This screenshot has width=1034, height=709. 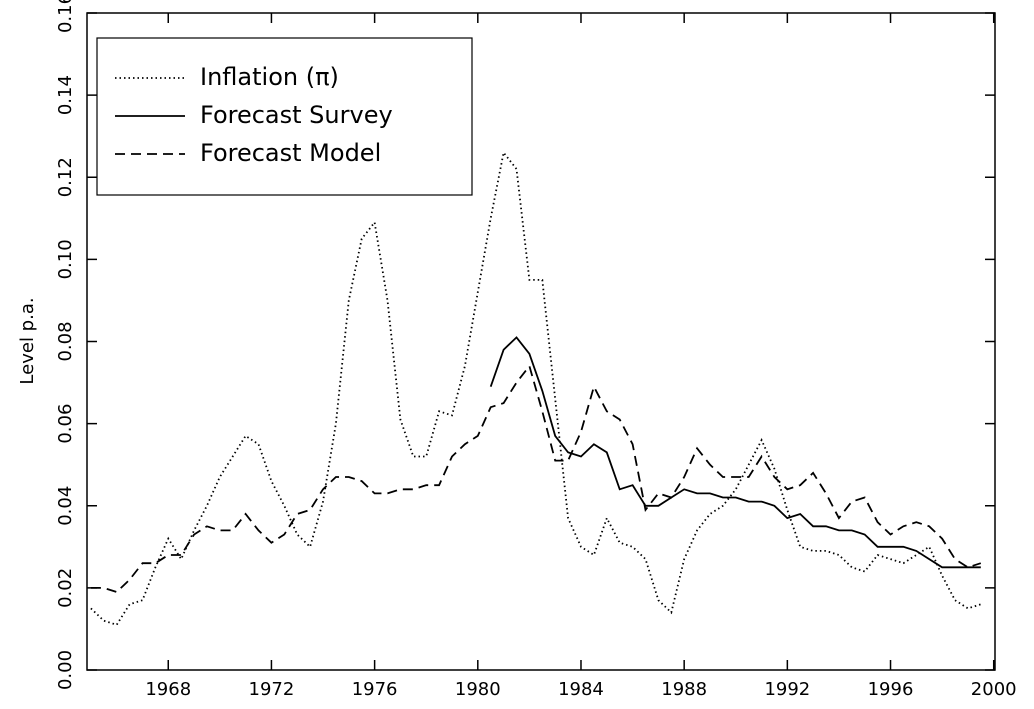 I want to click on x-tick-label: 2000, so click(x=994, y=689).